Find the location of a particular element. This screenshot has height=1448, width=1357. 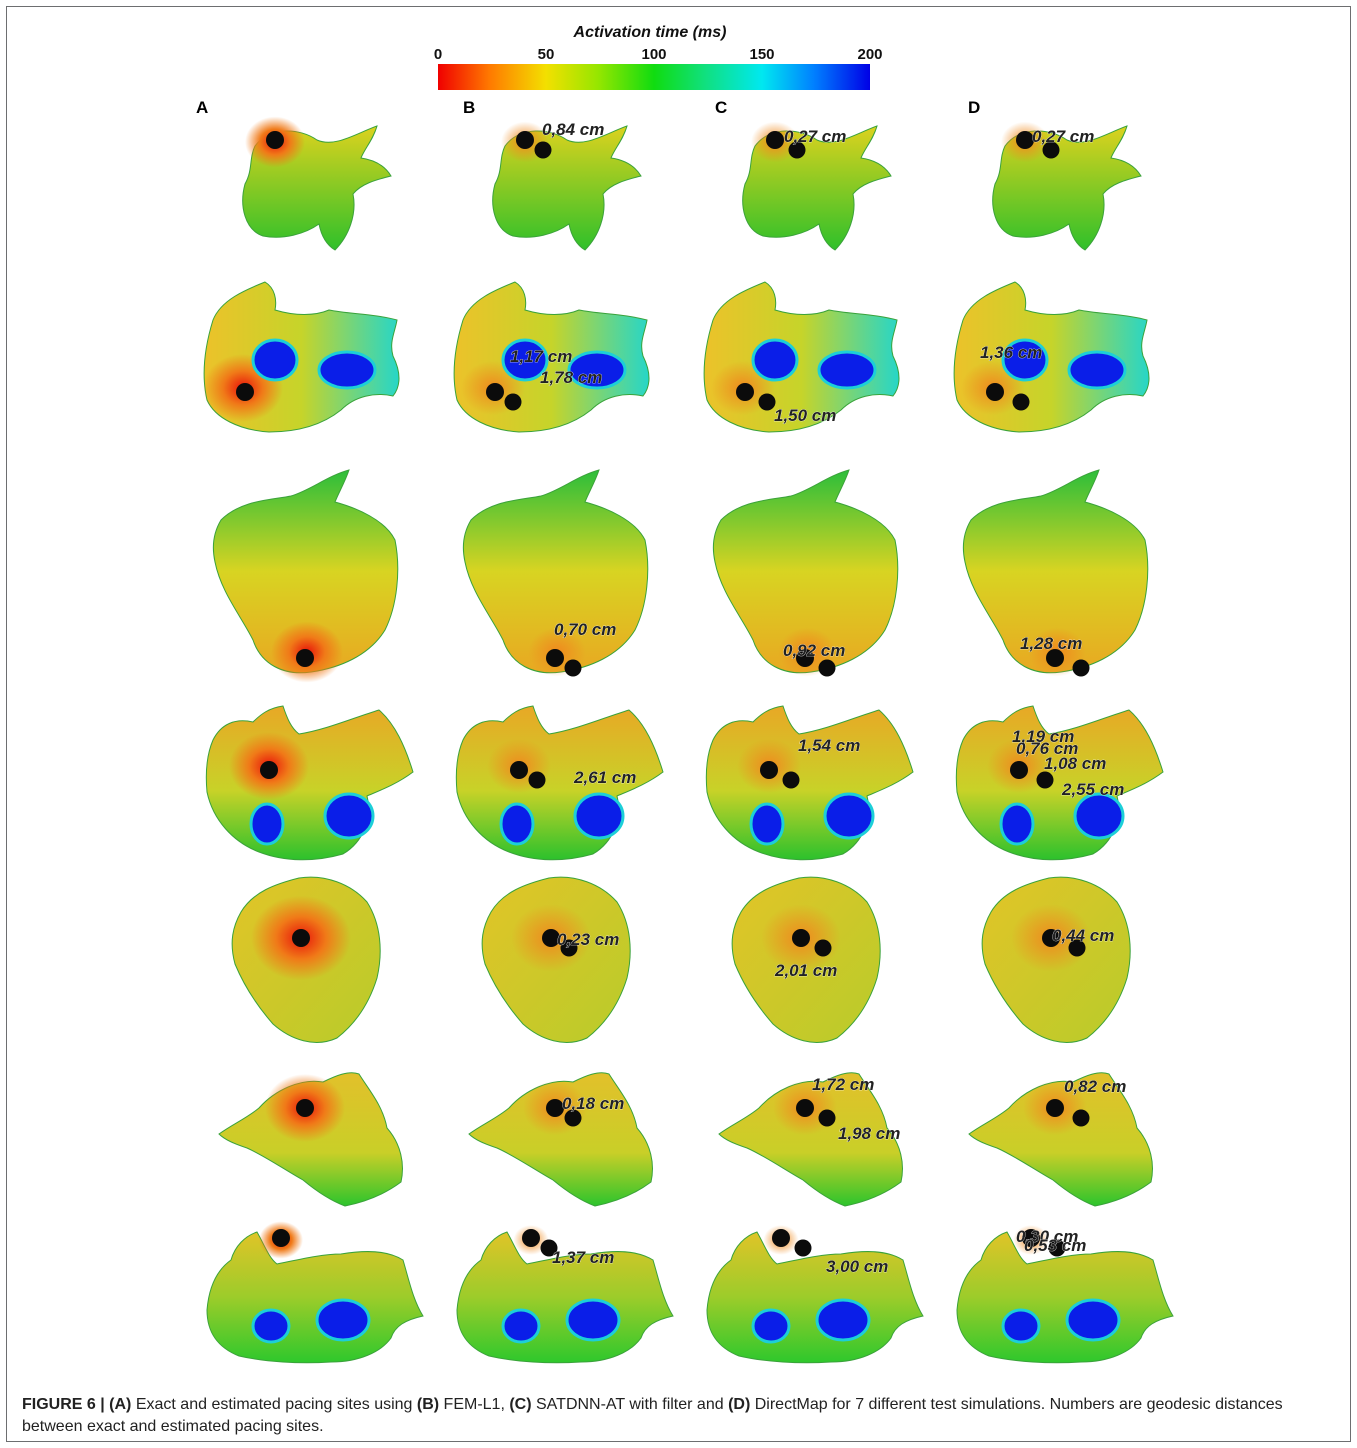

distance-label: 1,17 cm is located at coordinates (541, 356).